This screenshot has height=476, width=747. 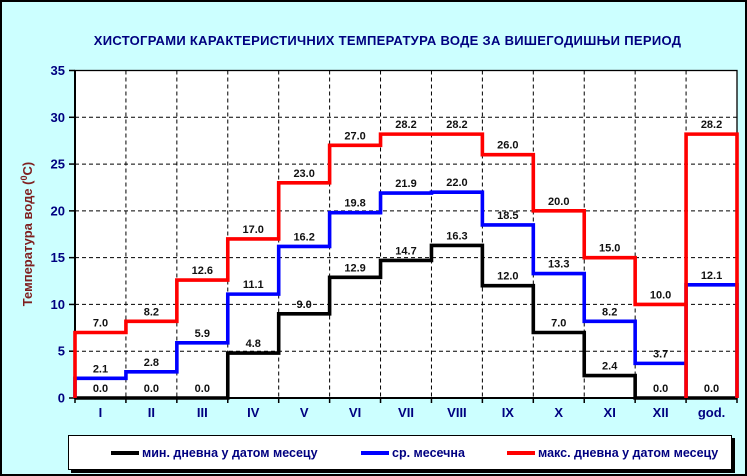 I want to click on x-category-label: XI, so click(x=610, y=412).